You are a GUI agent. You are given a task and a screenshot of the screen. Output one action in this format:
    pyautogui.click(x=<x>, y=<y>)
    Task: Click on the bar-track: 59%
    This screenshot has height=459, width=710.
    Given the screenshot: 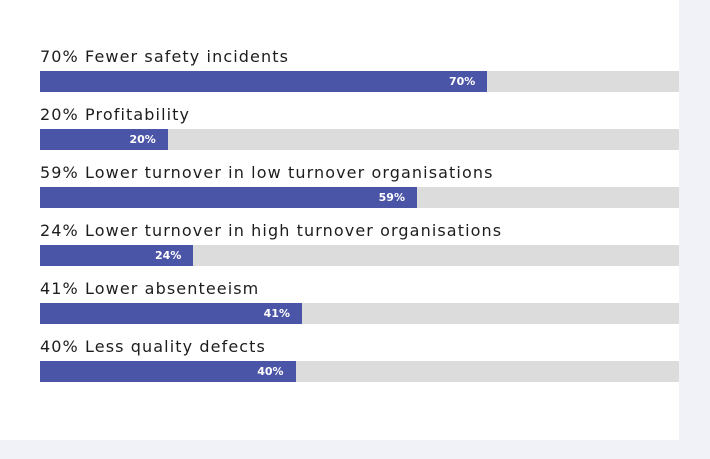 What is the action you would take?
    pyautogui.click(x=359, y=197)
    